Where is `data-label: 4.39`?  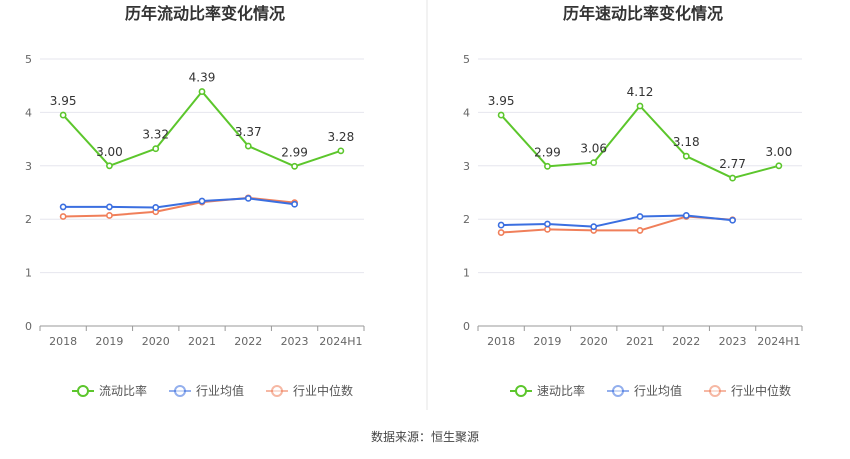
data-label: 4.39 is located at coordinates (202, 78).